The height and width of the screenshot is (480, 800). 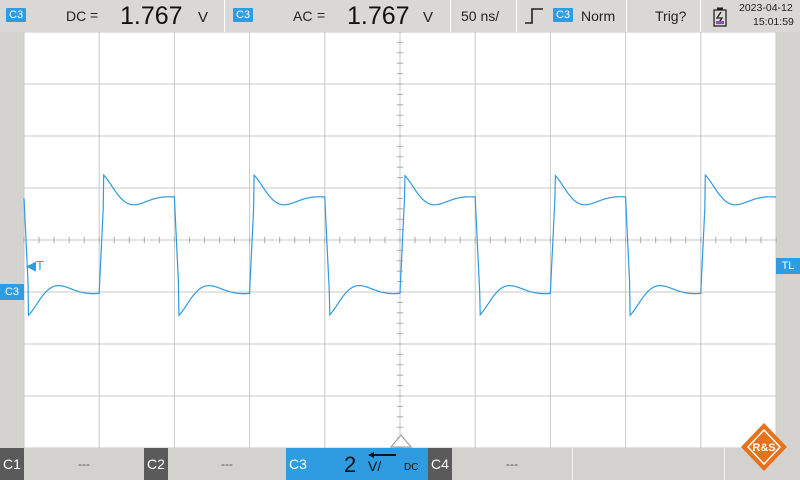 What do you see at coordinates (378, 16) in the screenshot?
I see `measure2-value: 1.767` at bounding box center [378, 16].